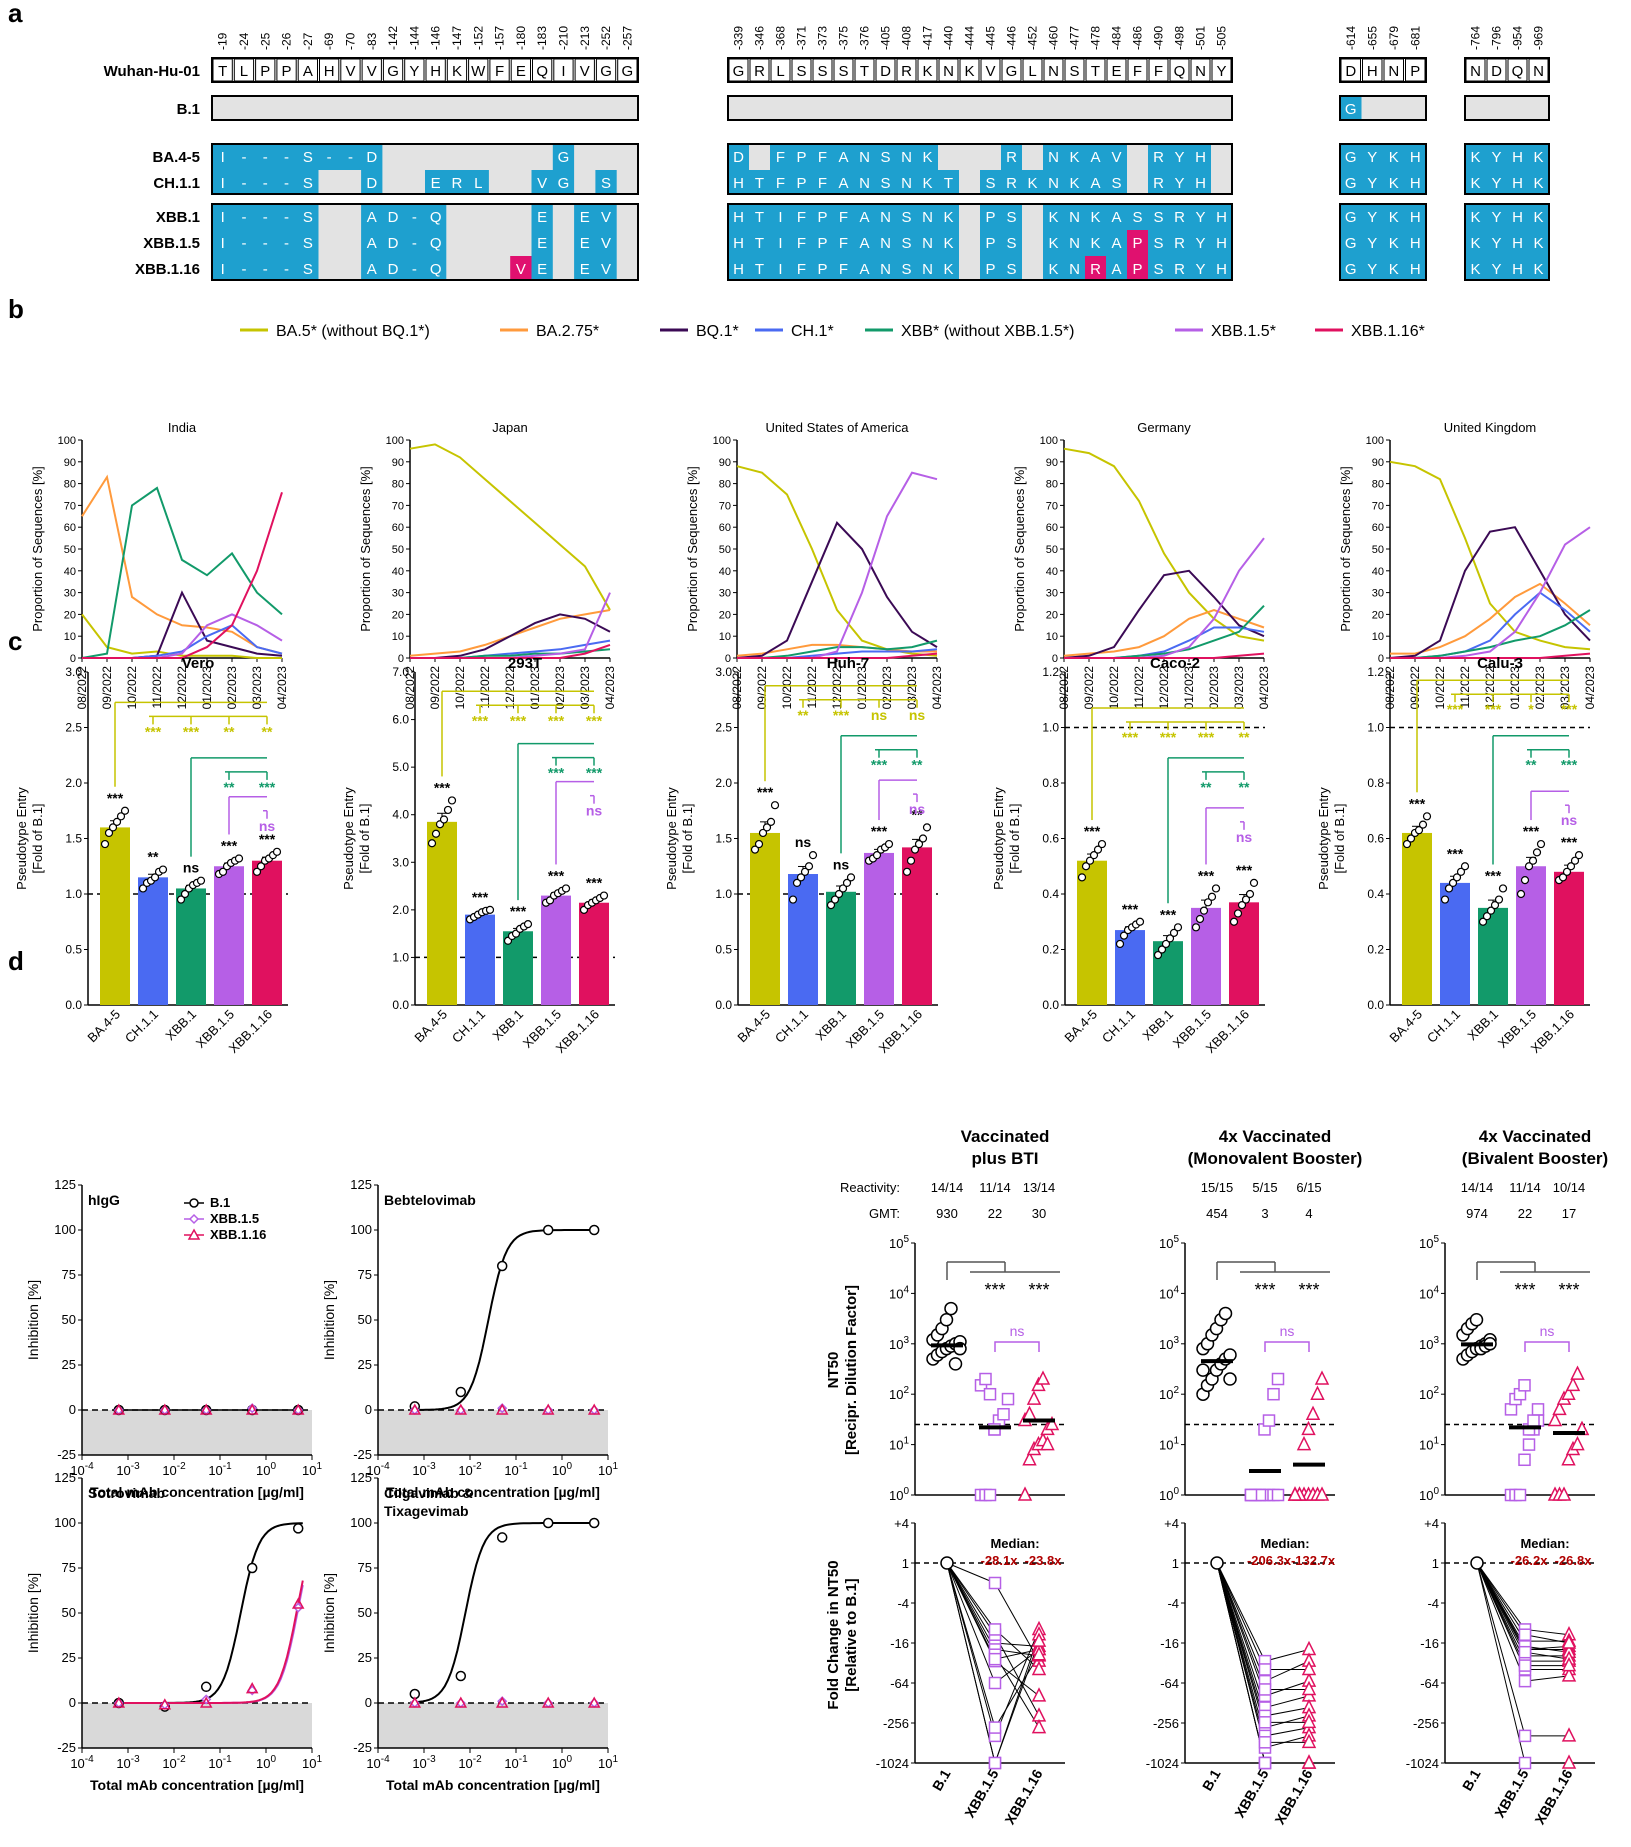  Describe the element at coordinates (197, 1725) in the screenshot. I see `negative-region` at that location.